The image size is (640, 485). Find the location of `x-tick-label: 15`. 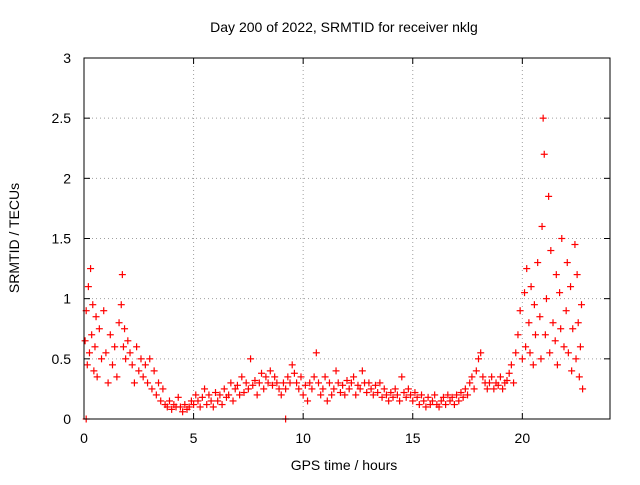

x-tick-label: 15 is located at coordinates (413, 438).